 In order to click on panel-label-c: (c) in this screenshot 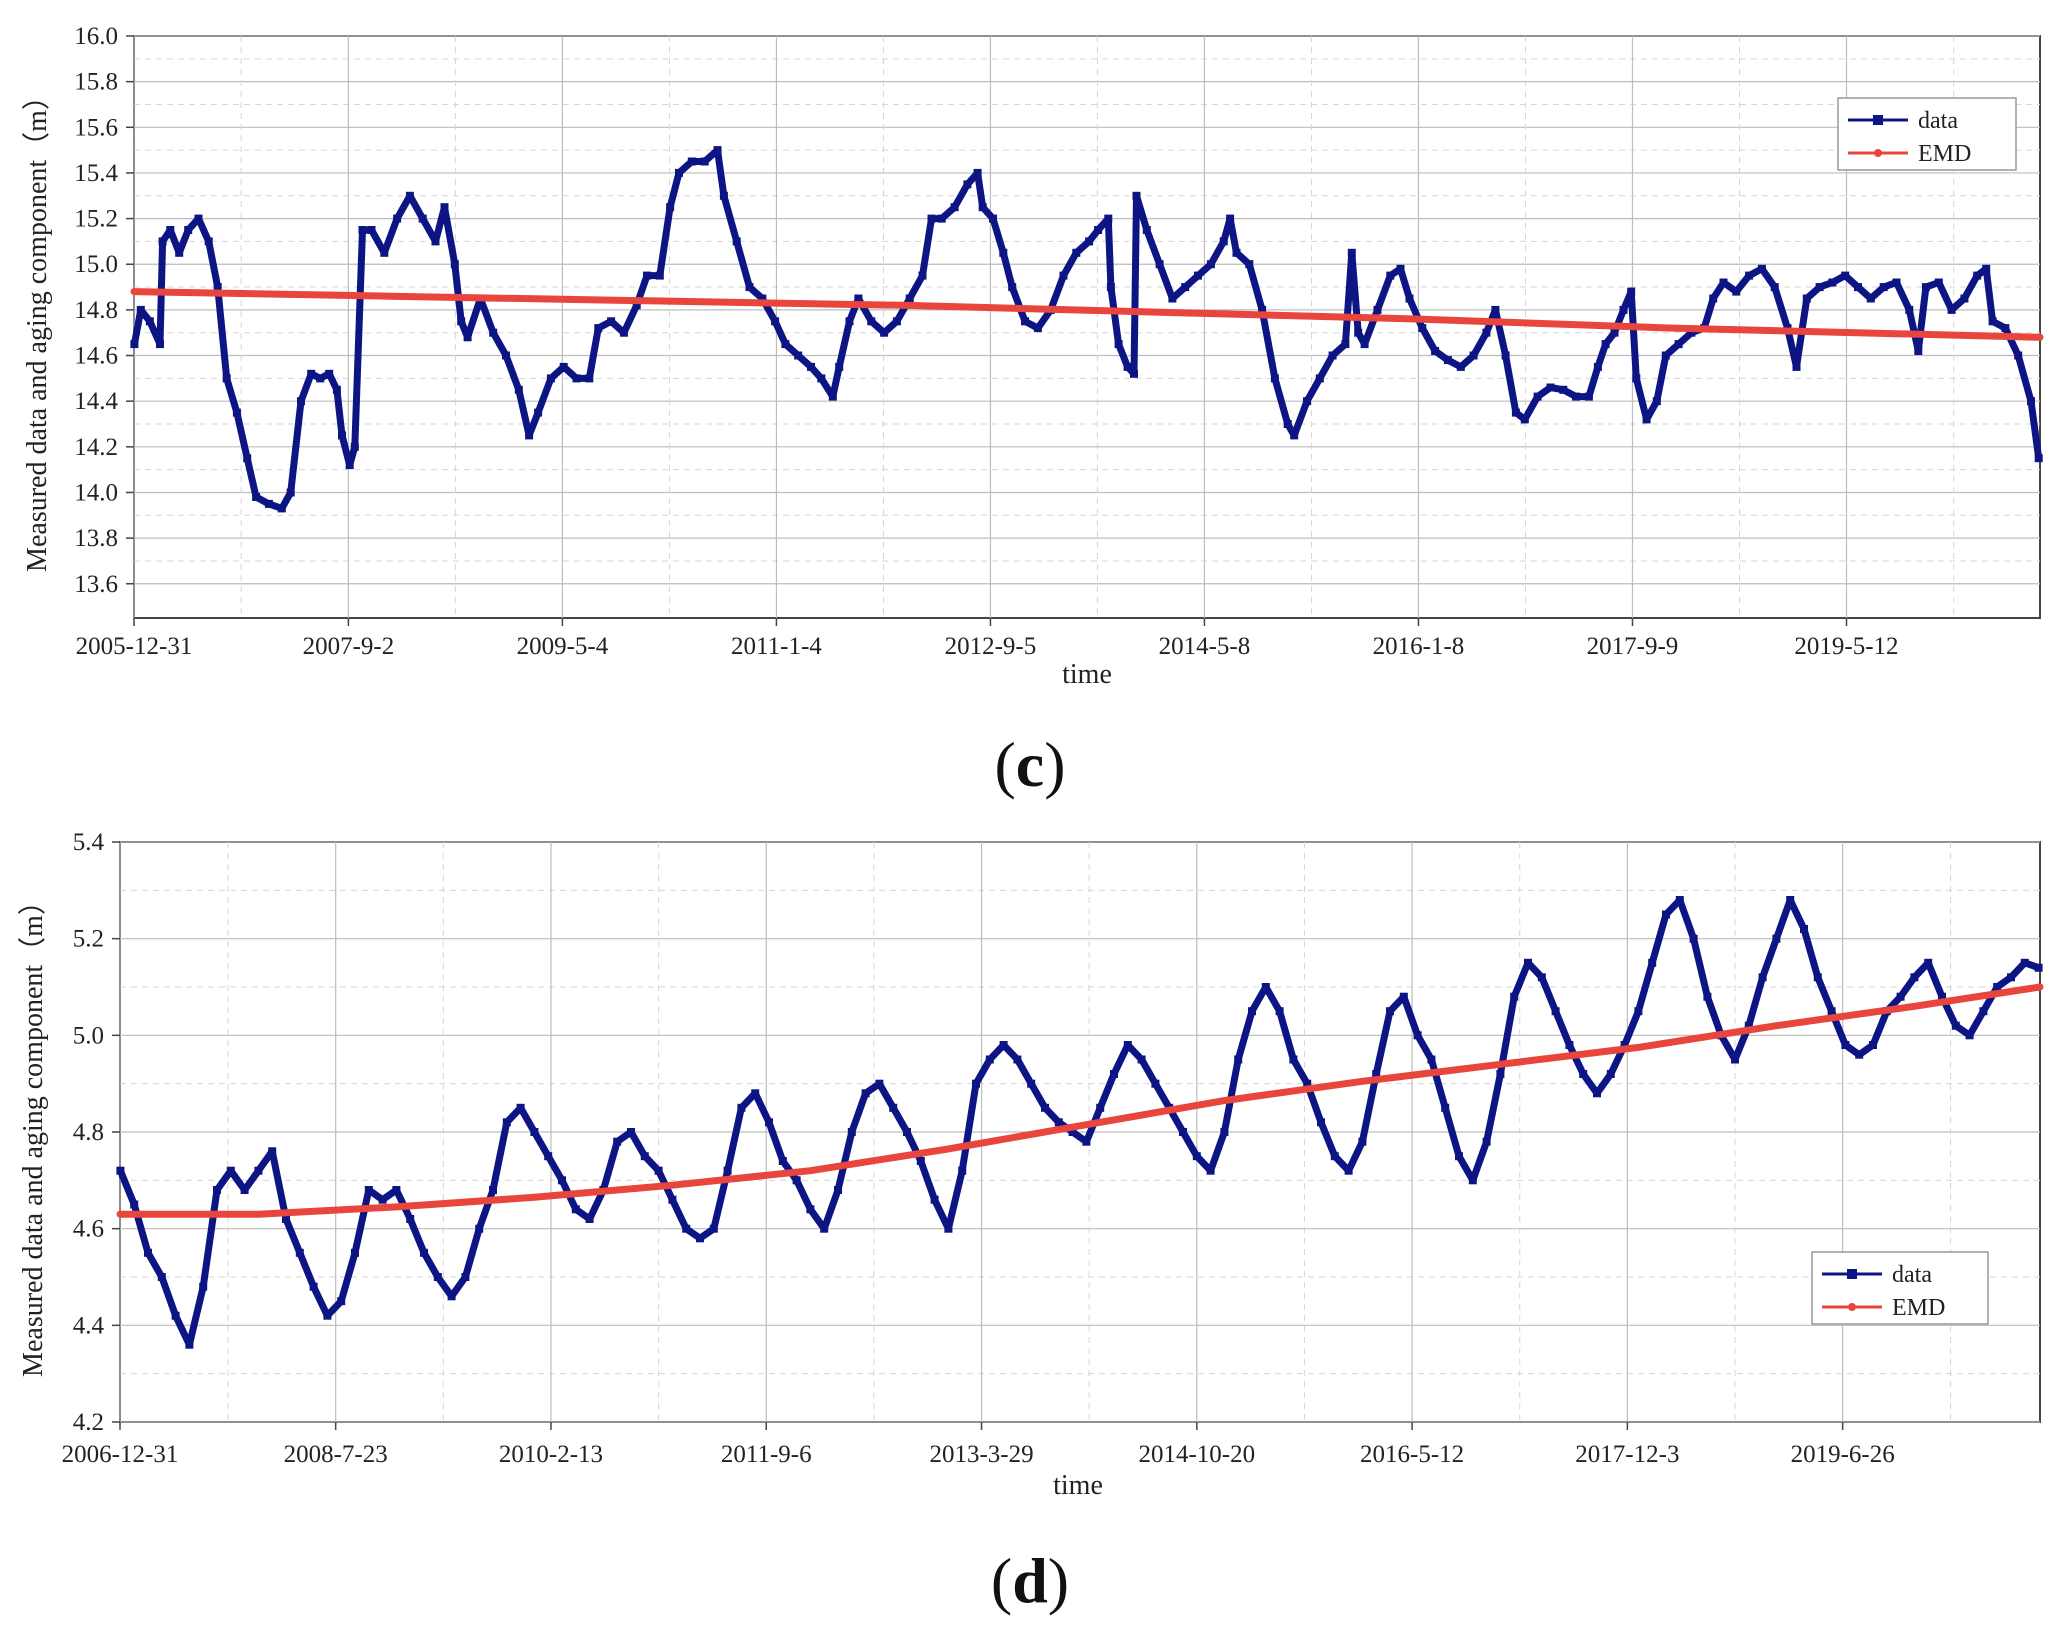, I will do `click(1029, 764)`.